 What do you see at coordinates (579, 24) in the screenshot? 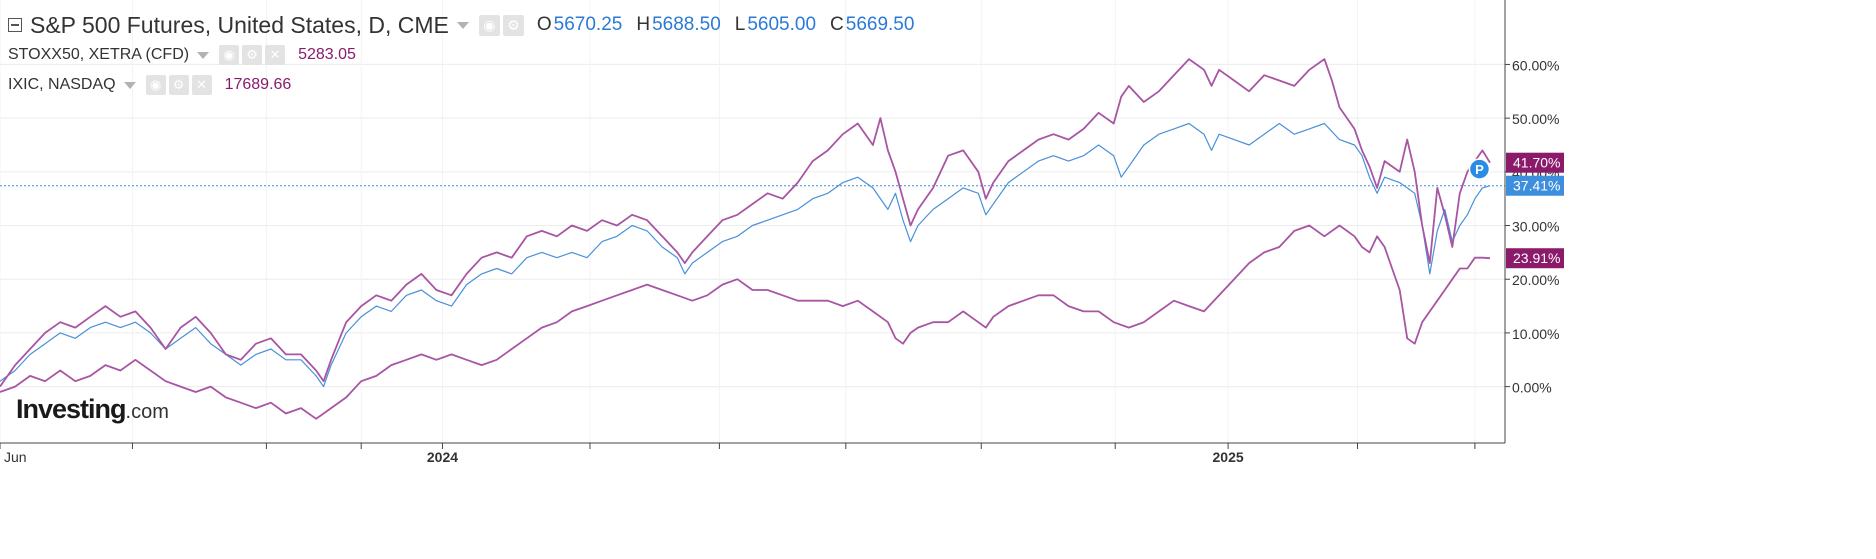
I see `ohlc-open: O 5670.25` at bounding box center [579, 24].